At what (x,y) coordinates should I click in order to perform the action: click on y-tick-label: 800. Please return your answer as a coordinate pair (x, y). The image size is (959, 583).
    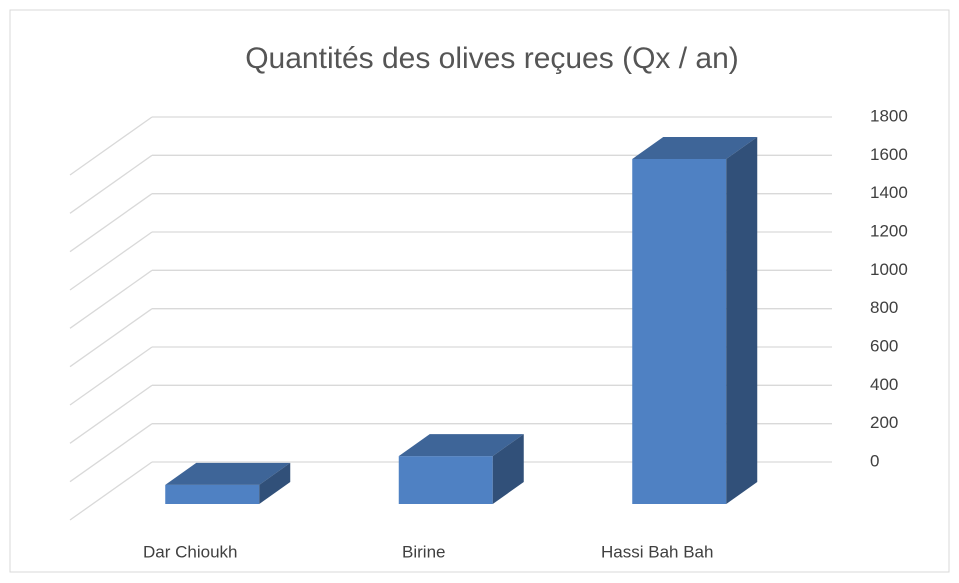
    Looking at the image, I should click on (884, 307).